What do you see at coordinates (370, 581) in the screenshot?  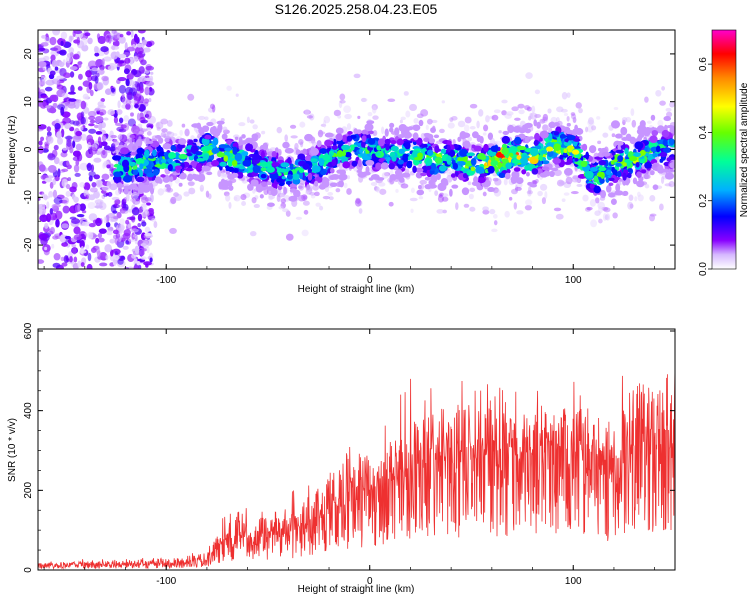 I see `snr-x-tick-label: 0` at bounding box center [370, 581].